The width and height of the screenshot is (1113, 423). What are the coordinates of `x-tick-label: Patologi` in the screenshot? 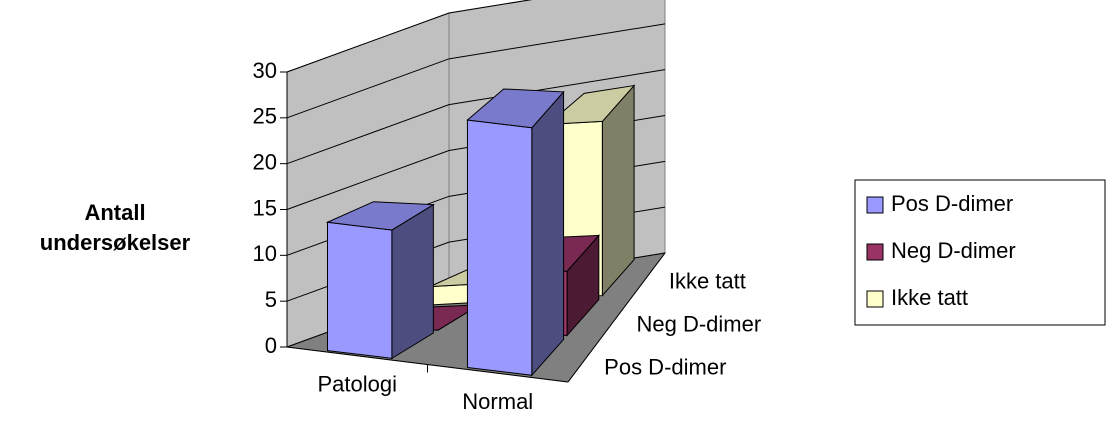 It's located at (357, 384).